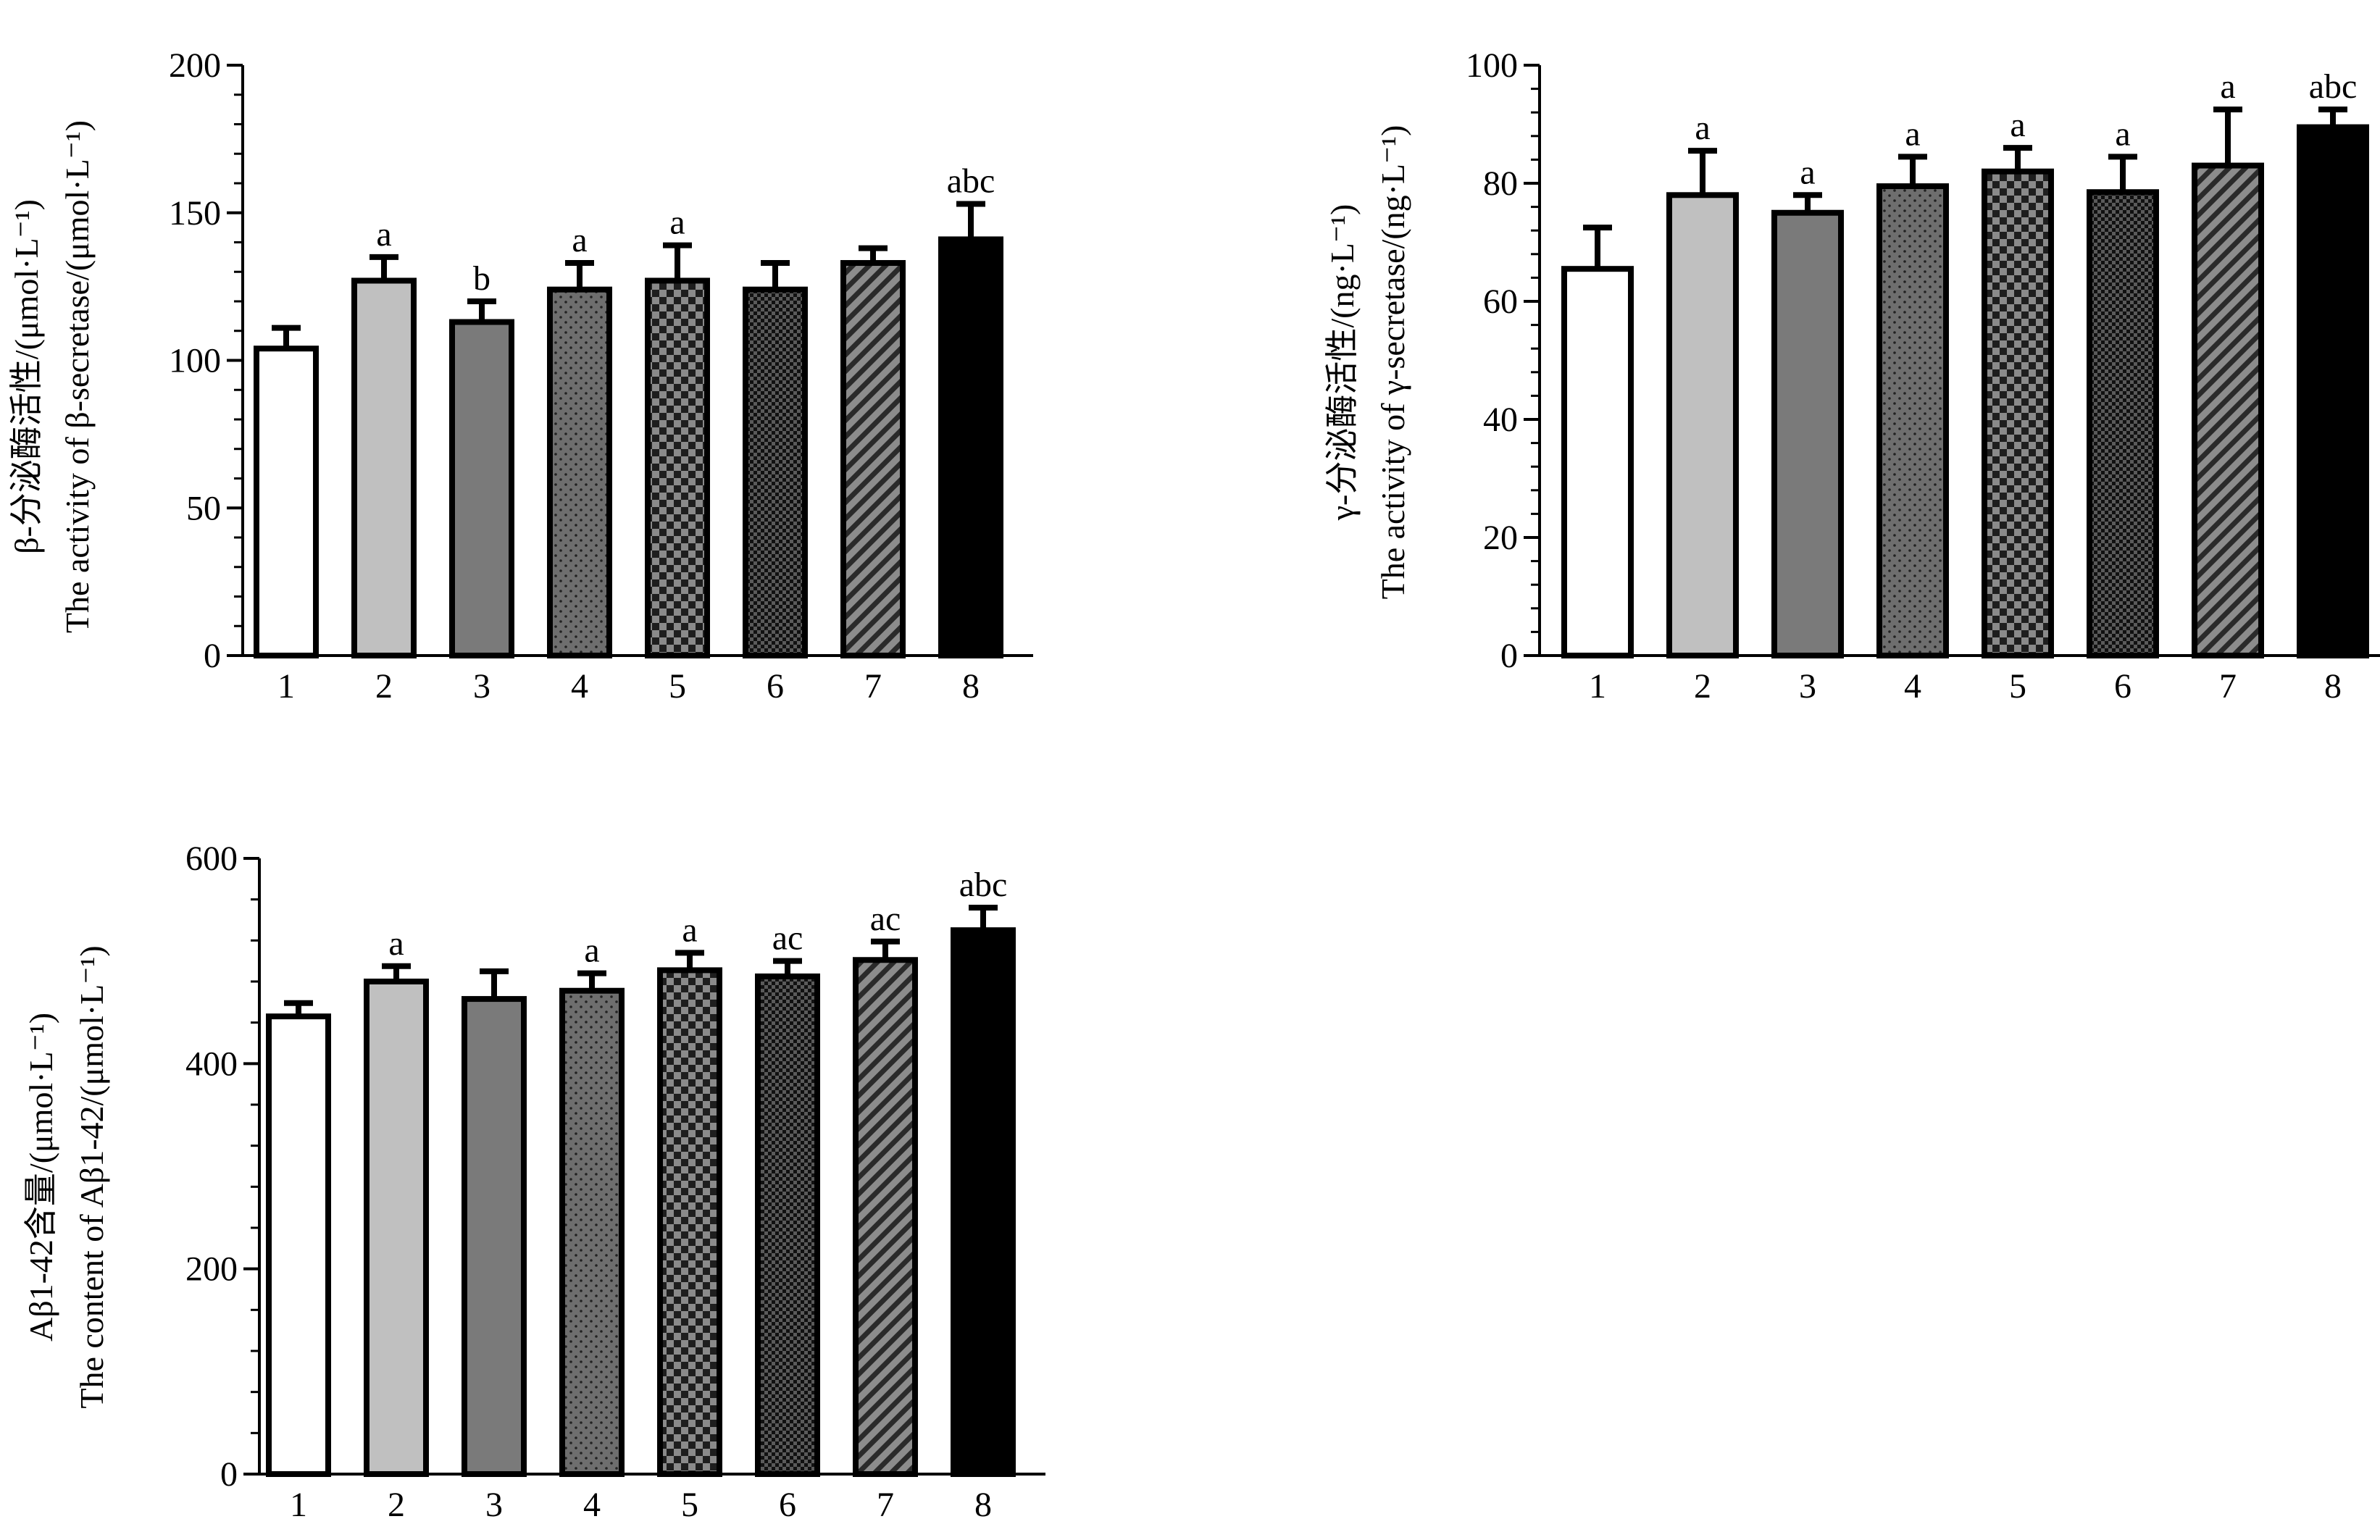 Image resolution: width=2380 pixels, height=1540 pixels. What do you see at coordinates (26, 376) in the screenshot?
I see `y-axis-label-cn: β-分泌酶活性/(μmol·L⁻¹)` at bounding box center [26, 376].